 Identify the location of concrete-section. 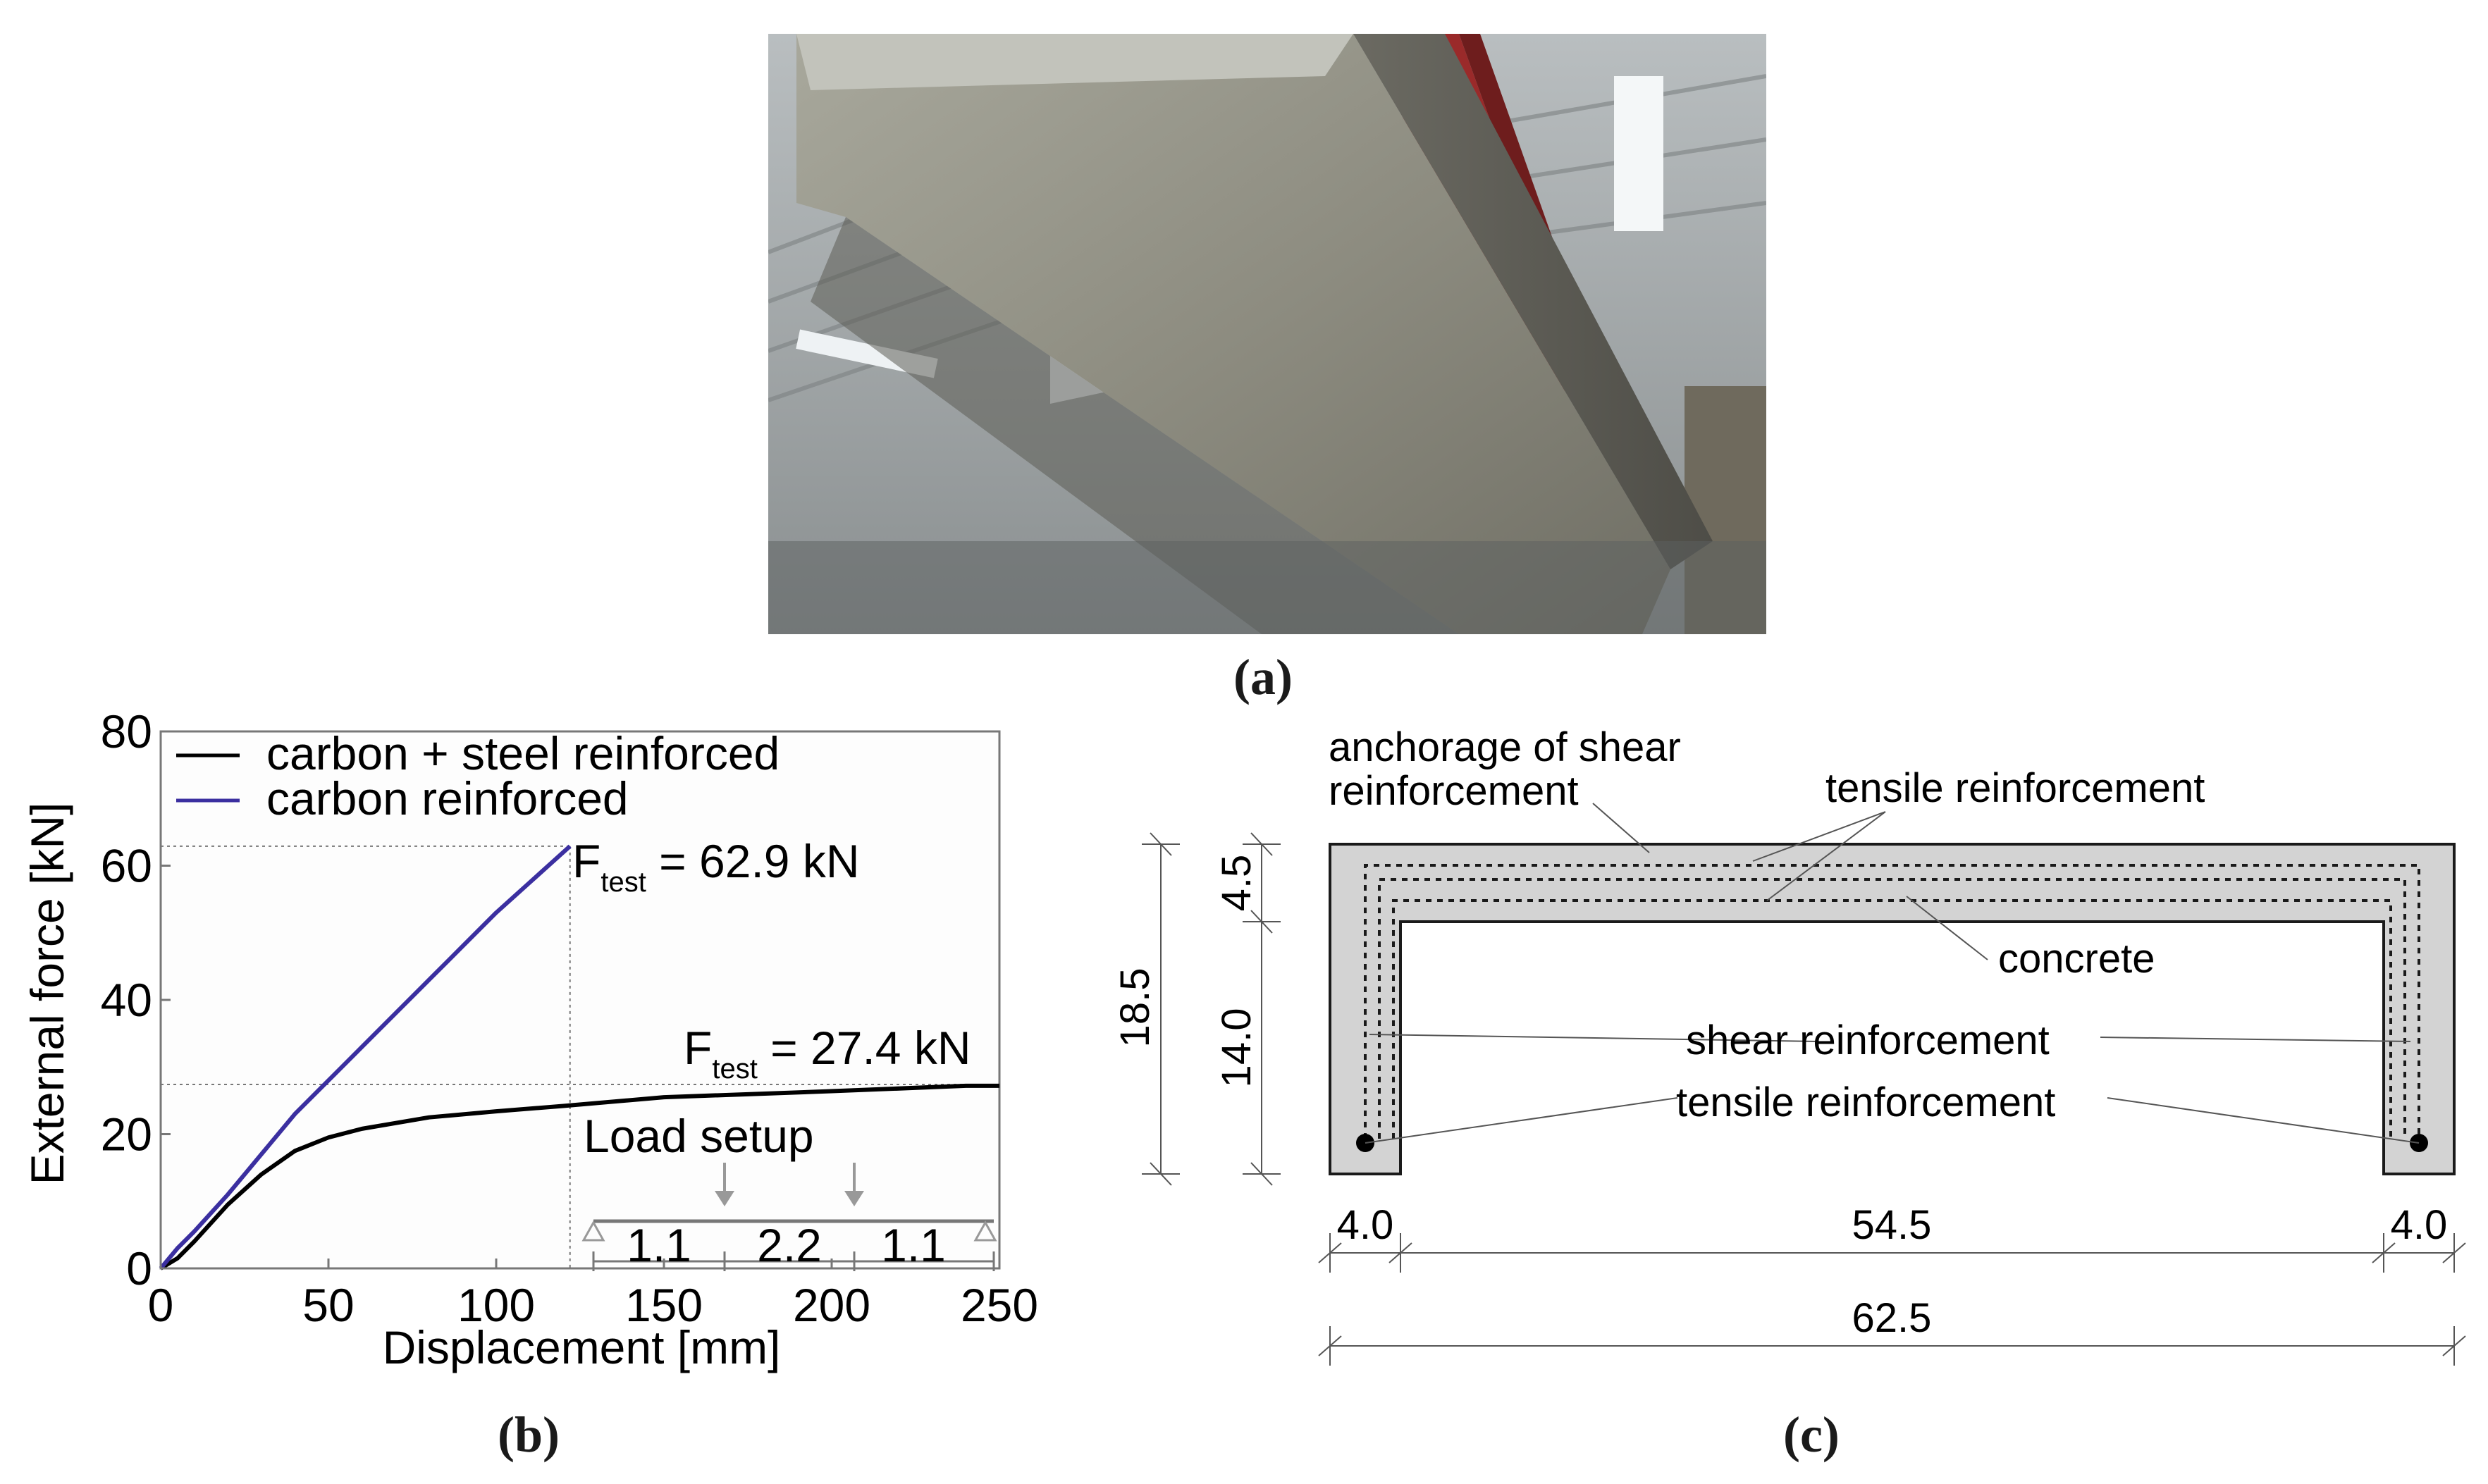
(1892, 1009).